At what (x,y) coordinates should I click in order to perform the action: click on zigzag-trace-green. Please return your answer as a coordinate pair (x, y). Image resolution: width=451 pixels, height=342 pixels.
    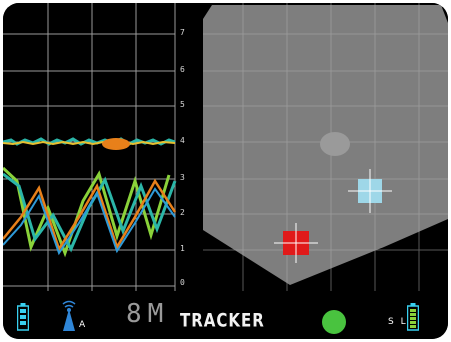
    Looking at the image, I should click on (87, 212).